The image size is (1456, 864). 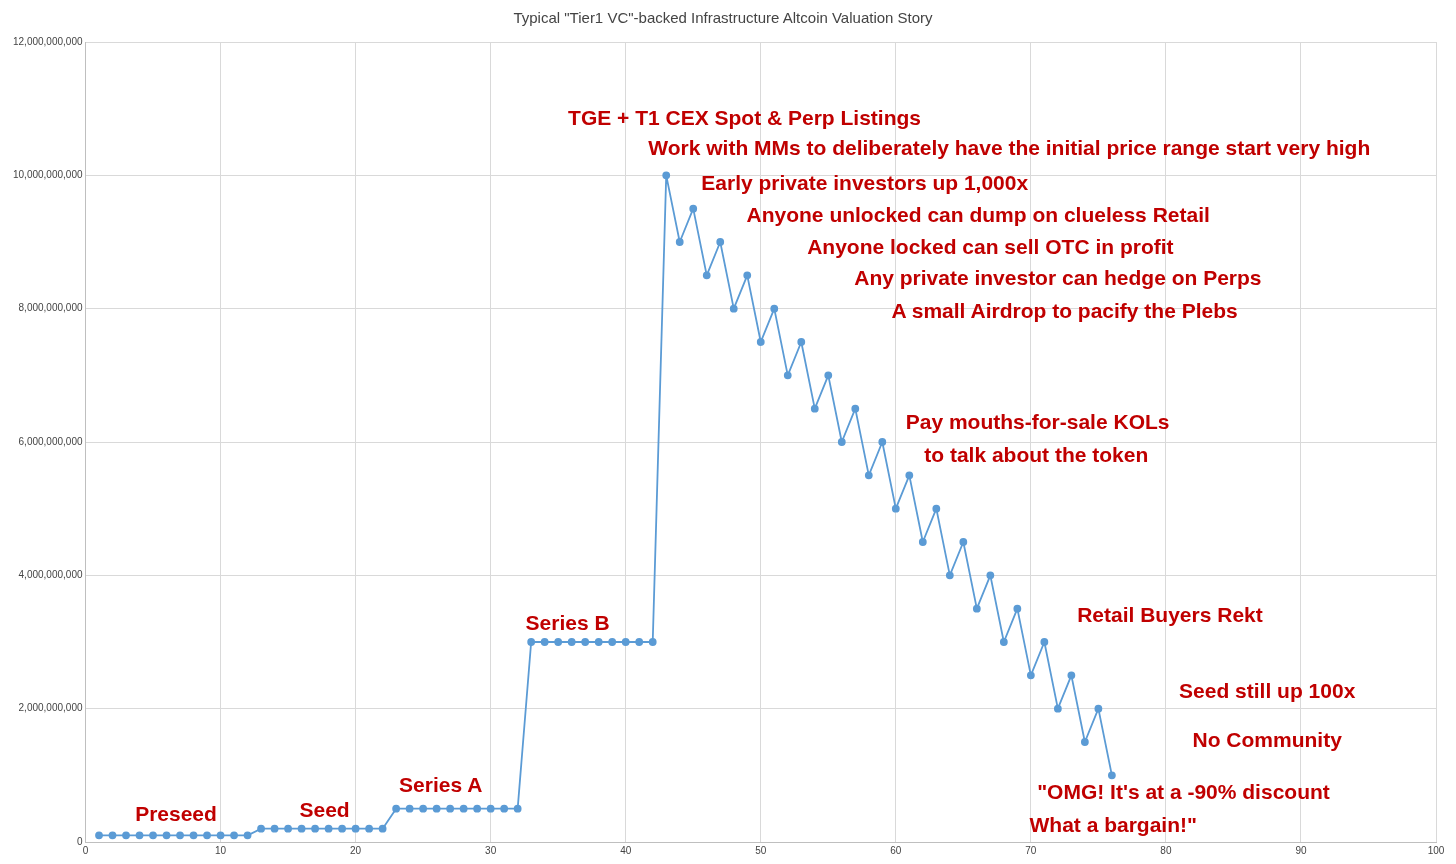 I want to click on x-tick-label: 90, so click(x=1301, y=850).